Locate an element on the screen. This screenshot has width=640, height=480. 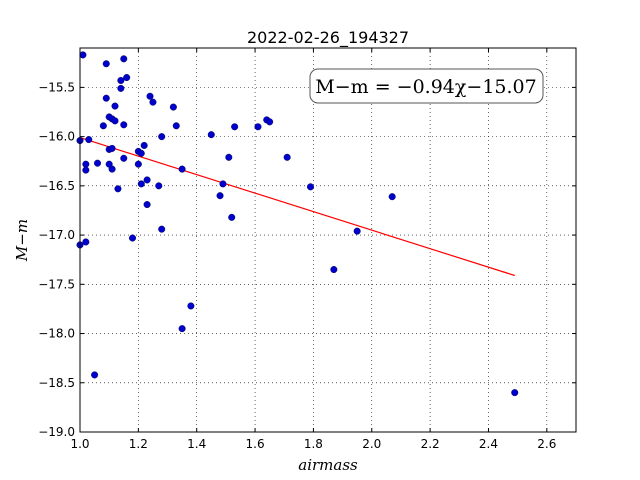
x-axis-label: airmass is located at coordinates (328, 465).